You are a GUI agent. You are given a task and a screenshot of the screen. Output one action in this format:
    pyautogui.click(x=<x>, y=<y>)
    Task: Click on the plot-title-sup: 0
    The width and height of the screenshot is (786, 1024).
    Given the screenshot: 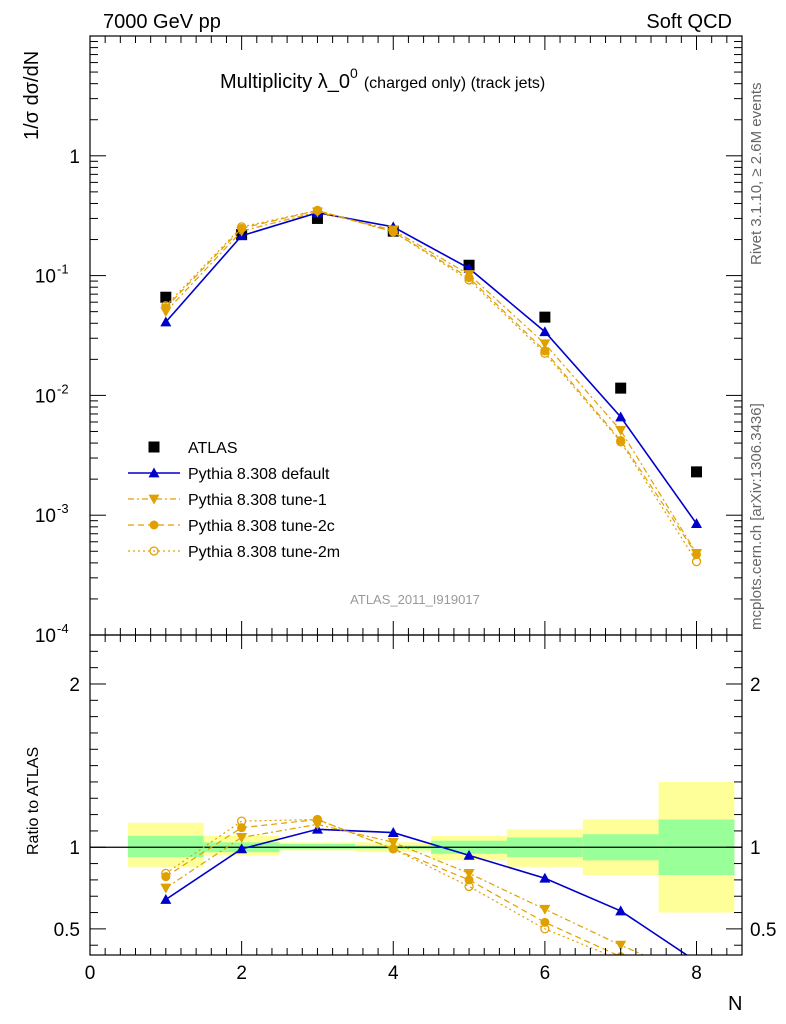 What is the action you would take?
    pyautogui.click(x=354, y=73)
    